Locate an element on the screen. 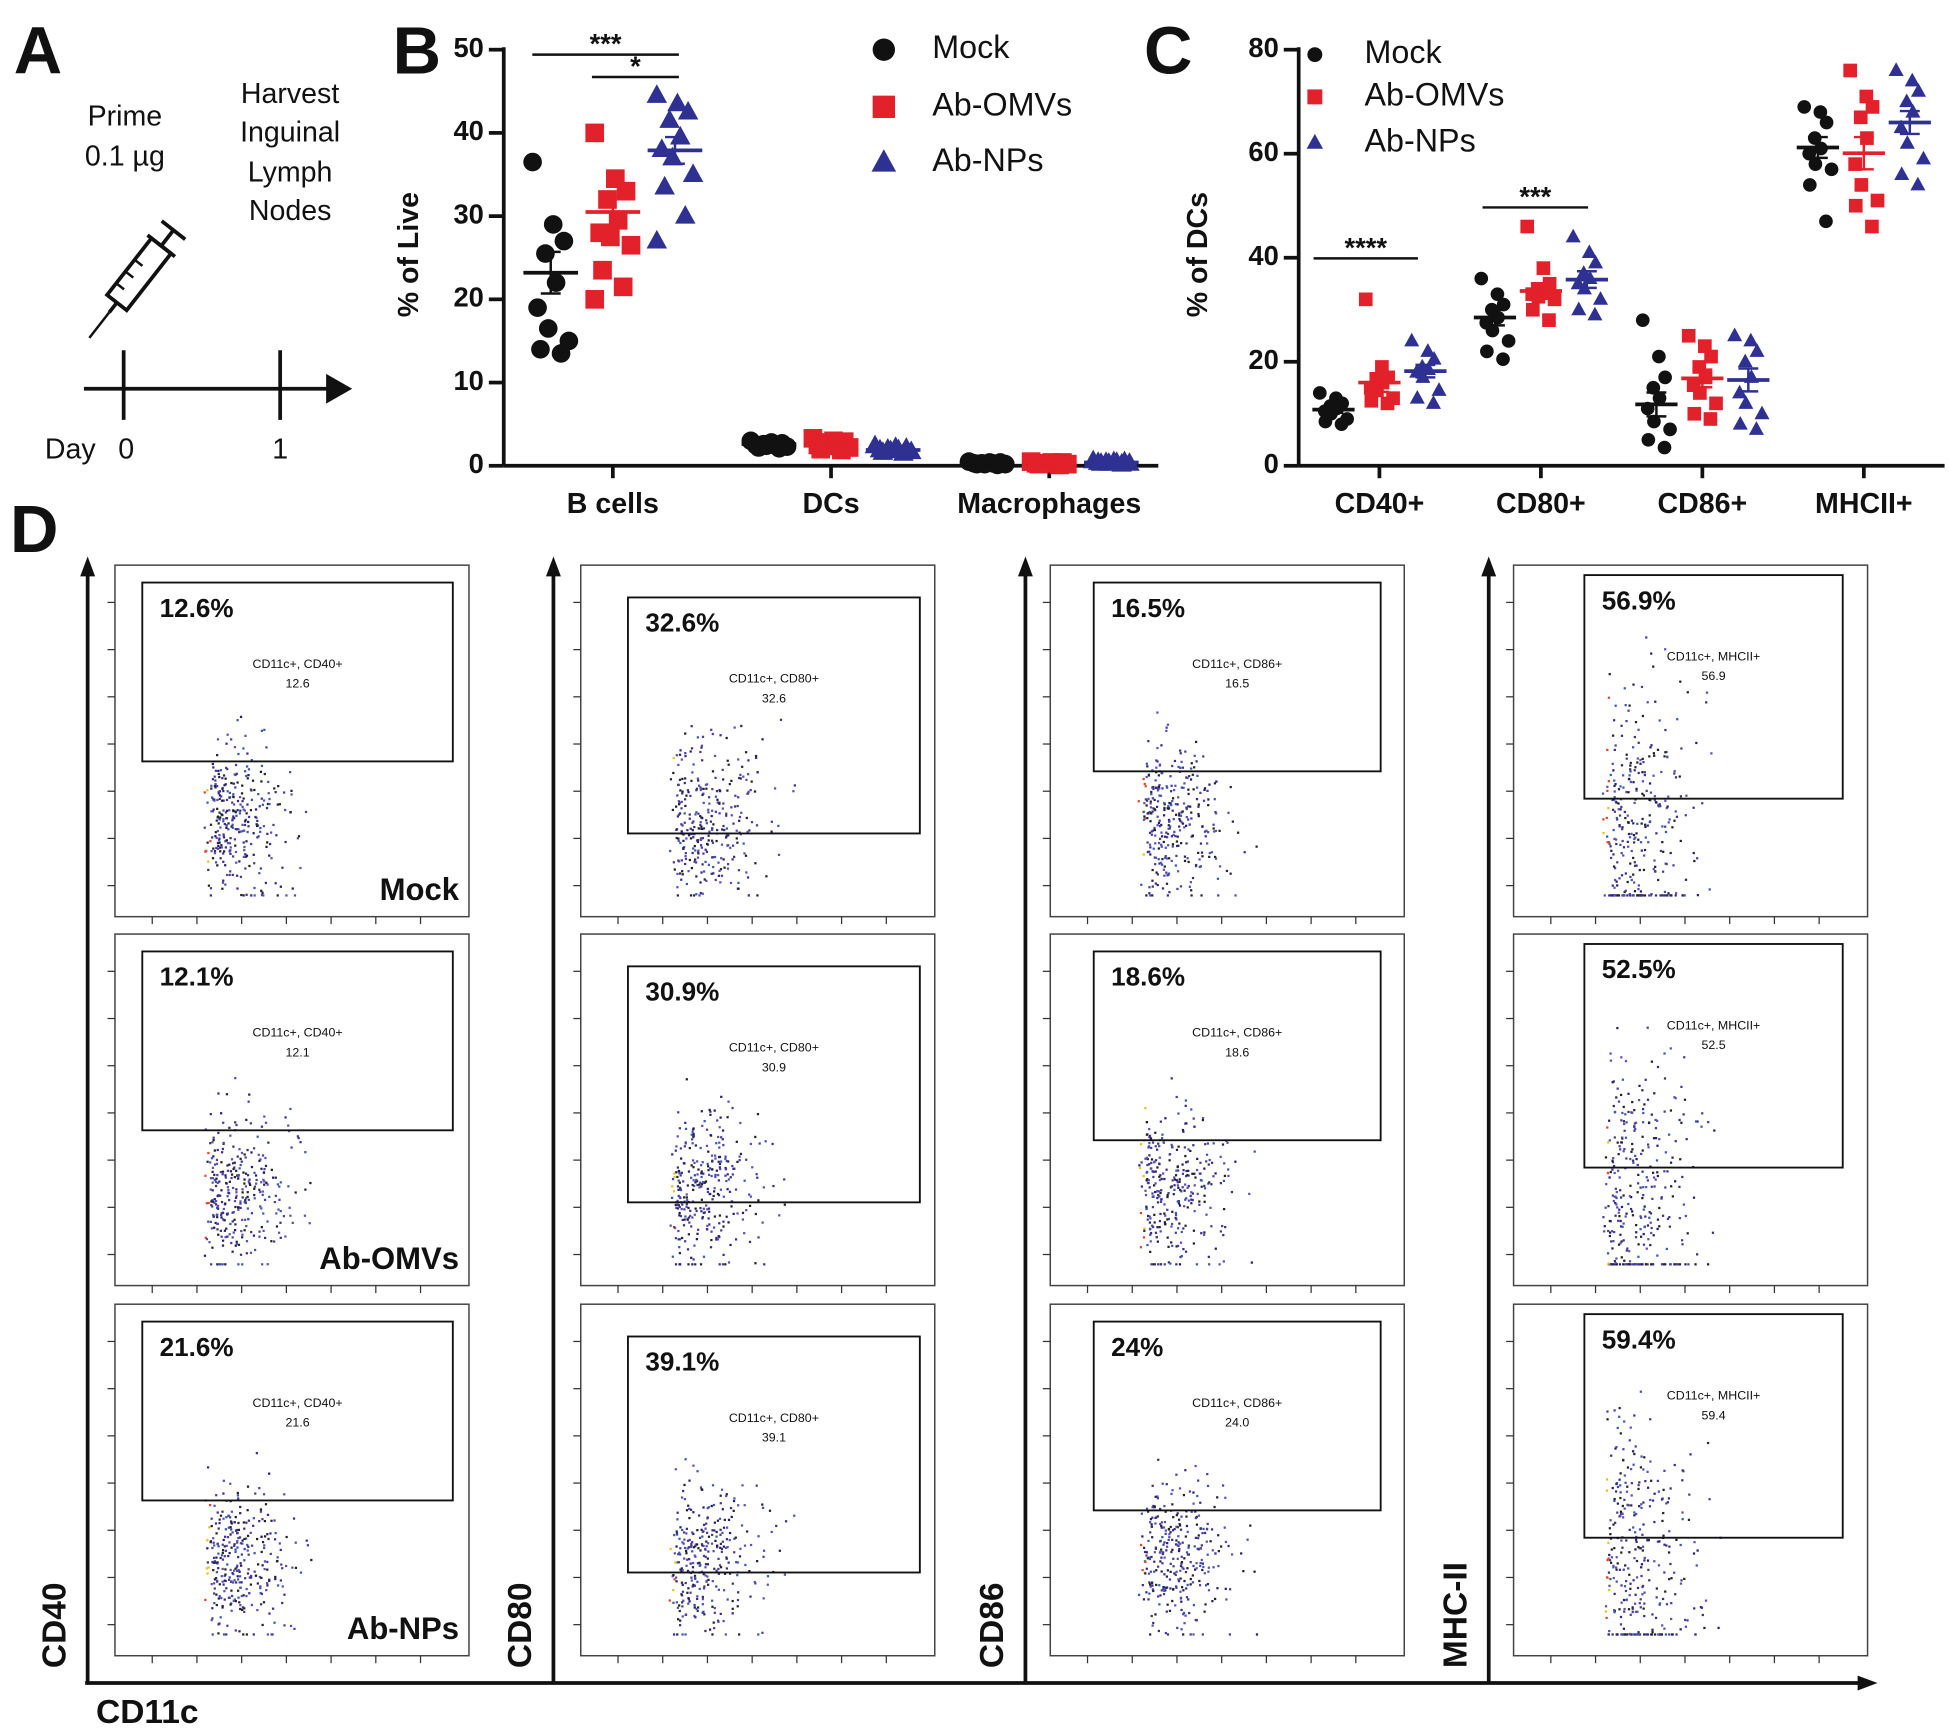 The width and height of the screenshot is (1949, 1729). harvest-text: Harvest is located at coordinates (290, 94).